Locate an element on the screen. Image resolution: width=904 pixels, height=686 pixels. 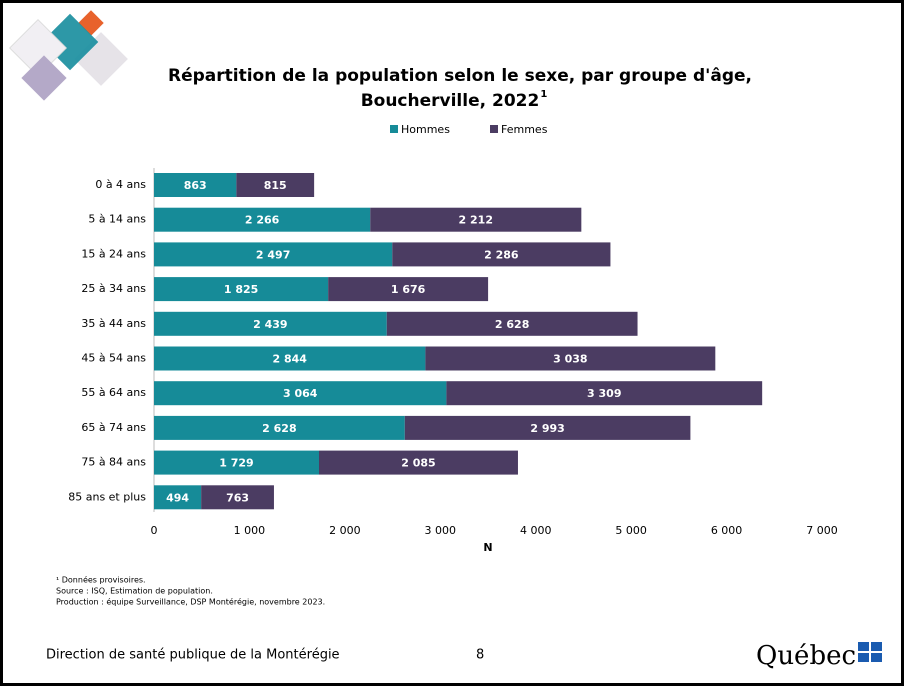
logo-text: Québec is located at coordinates (806, 656).